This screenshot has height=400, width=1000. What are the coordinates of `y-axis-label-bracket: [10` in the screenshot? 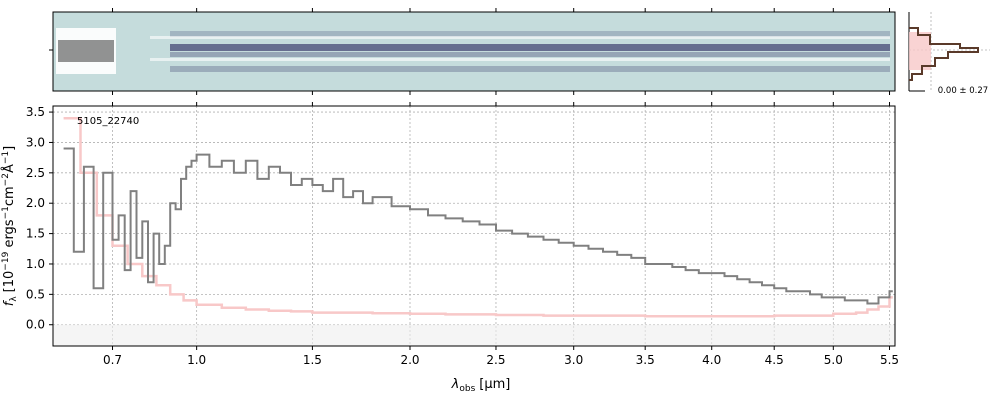 It's located at (9, 282).